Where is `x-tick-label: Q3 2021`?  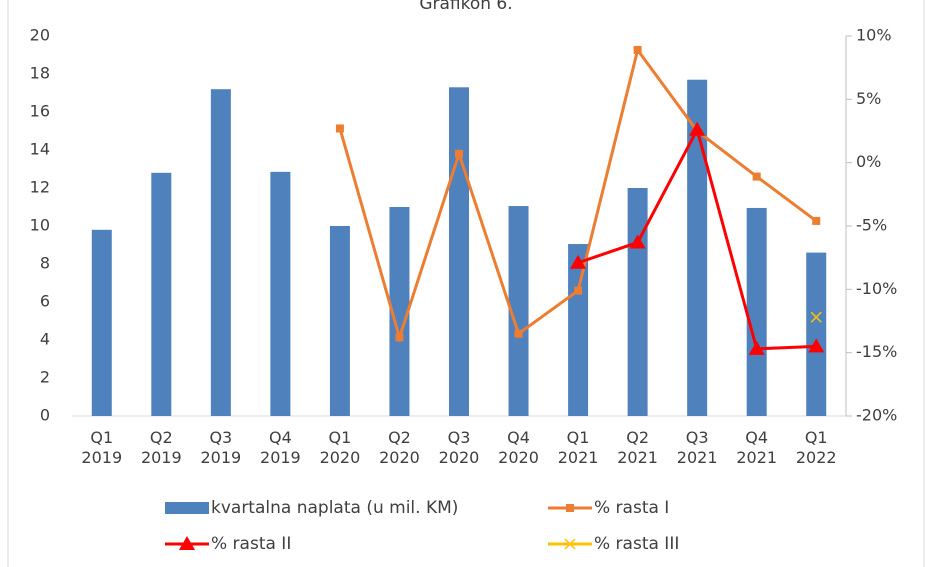 x-tick-label: Q3 2021 is located at coordinates (697, 447).